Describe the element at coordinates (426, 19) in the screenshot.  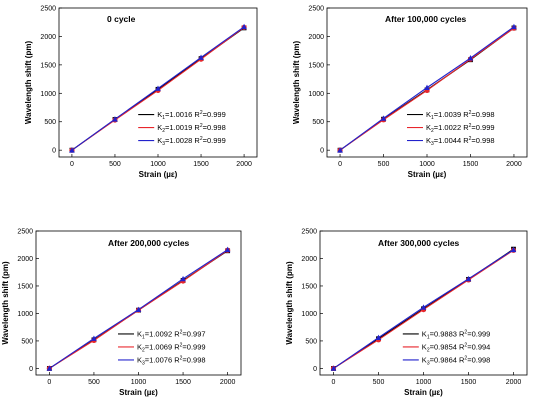
I see `chart-title: After 100,000 cycles` at that location.